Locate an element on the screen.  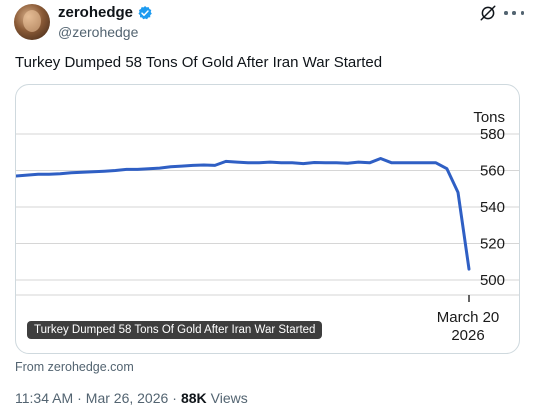
views-label: Views is located at coordinates (229, 398).